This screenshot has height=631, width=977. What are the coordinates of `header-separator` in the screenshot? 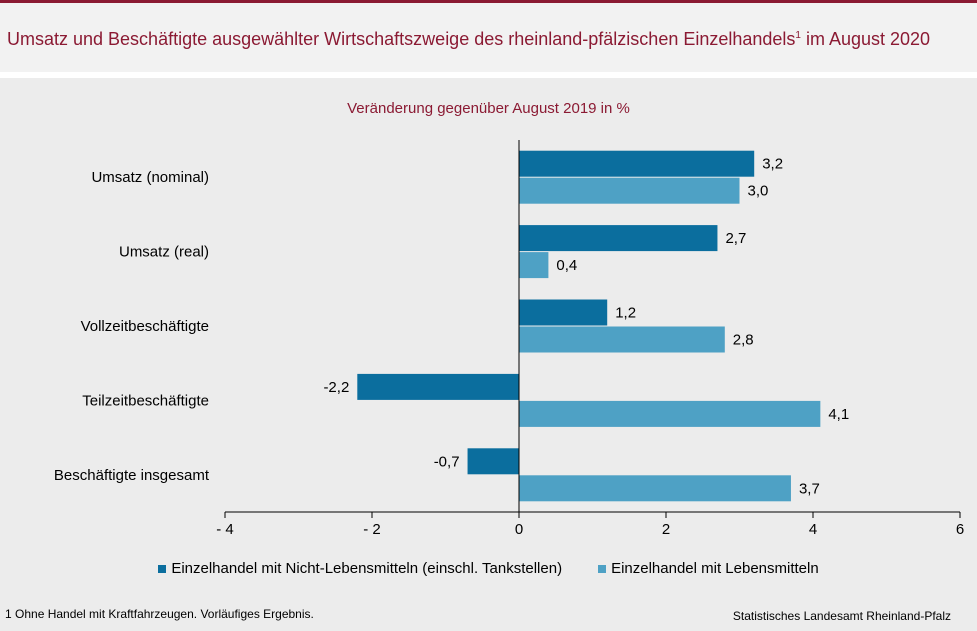 It's located at (488, 75).